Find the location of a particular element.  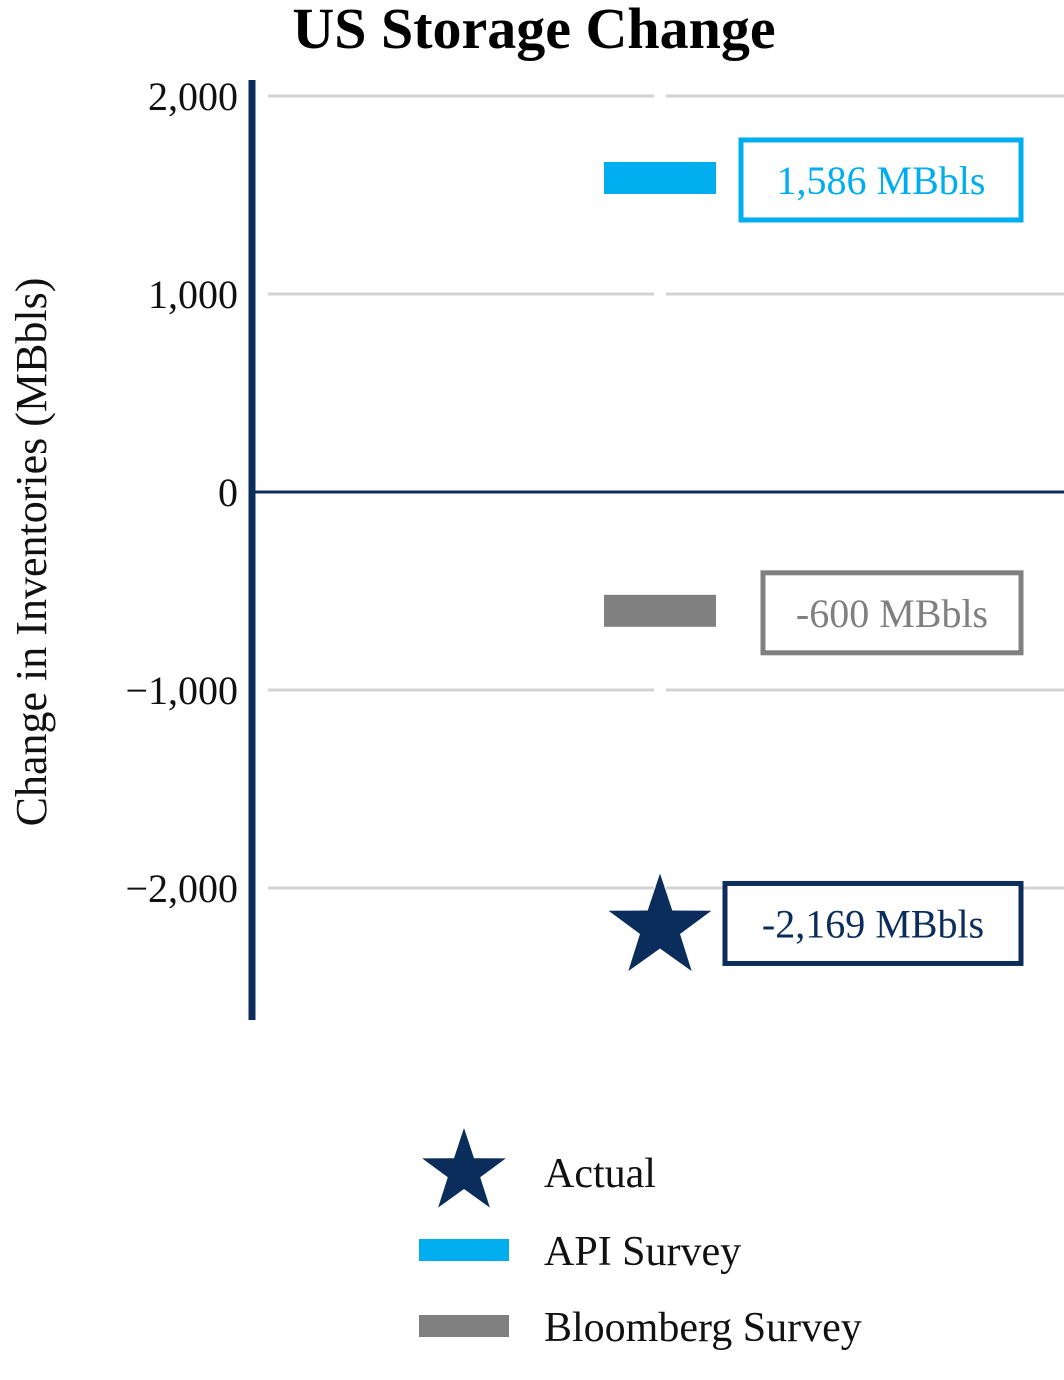

y-tick-label: 1,000 is located at coordinates (193, 294).